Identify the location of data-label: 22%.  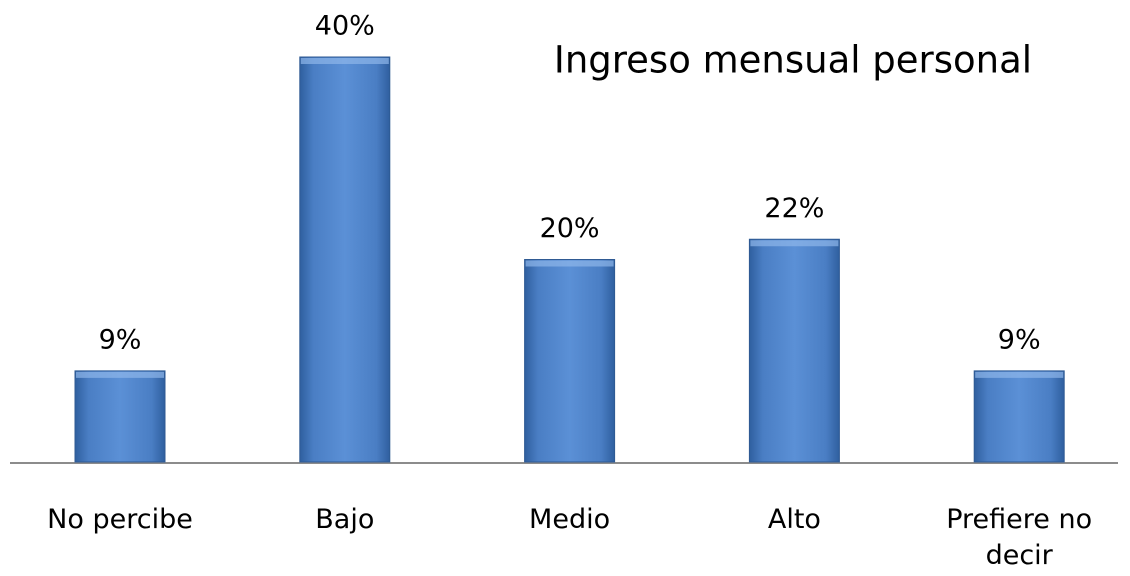
(794, 208).